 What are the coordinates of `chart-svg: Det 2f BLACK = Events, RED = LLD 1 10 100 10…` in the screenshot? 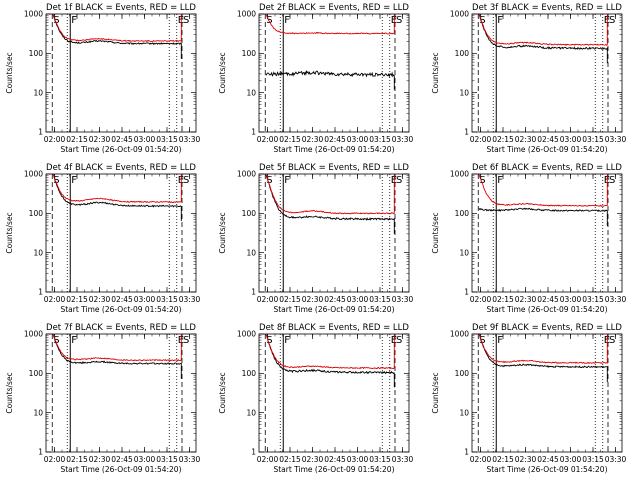 It's located at (316, 78).